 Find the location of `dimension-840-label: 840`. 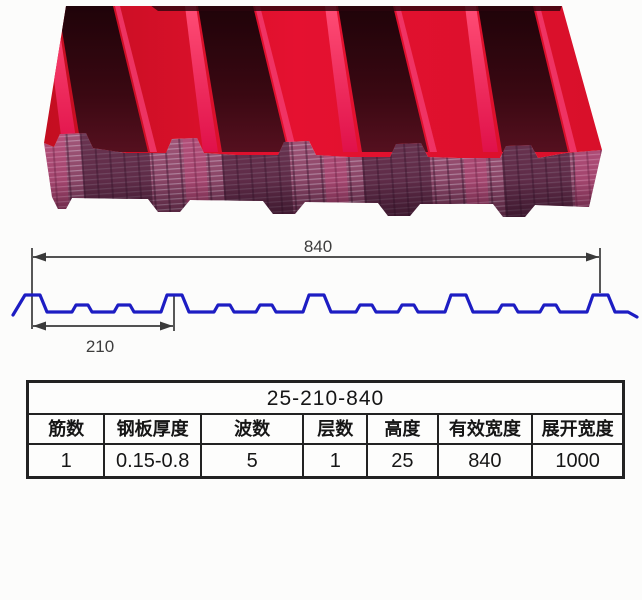

dimension-840-label: 840 is located at coordinates (318, 246).